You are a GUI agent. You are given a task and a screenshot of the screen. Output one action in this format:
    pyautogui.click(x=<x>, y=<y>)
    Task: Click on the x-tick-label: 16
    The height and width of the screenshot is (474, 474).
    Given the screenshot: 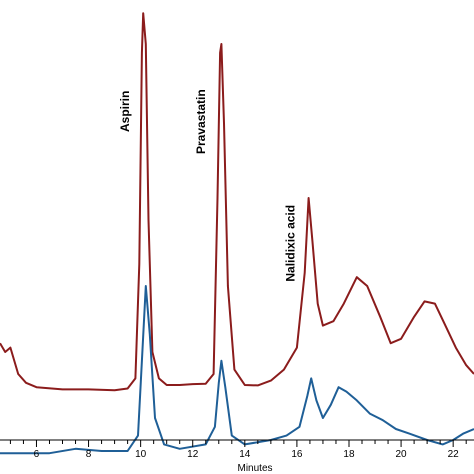 What is the action you would take?
    pyautogui.click(x=297, y=454)
    